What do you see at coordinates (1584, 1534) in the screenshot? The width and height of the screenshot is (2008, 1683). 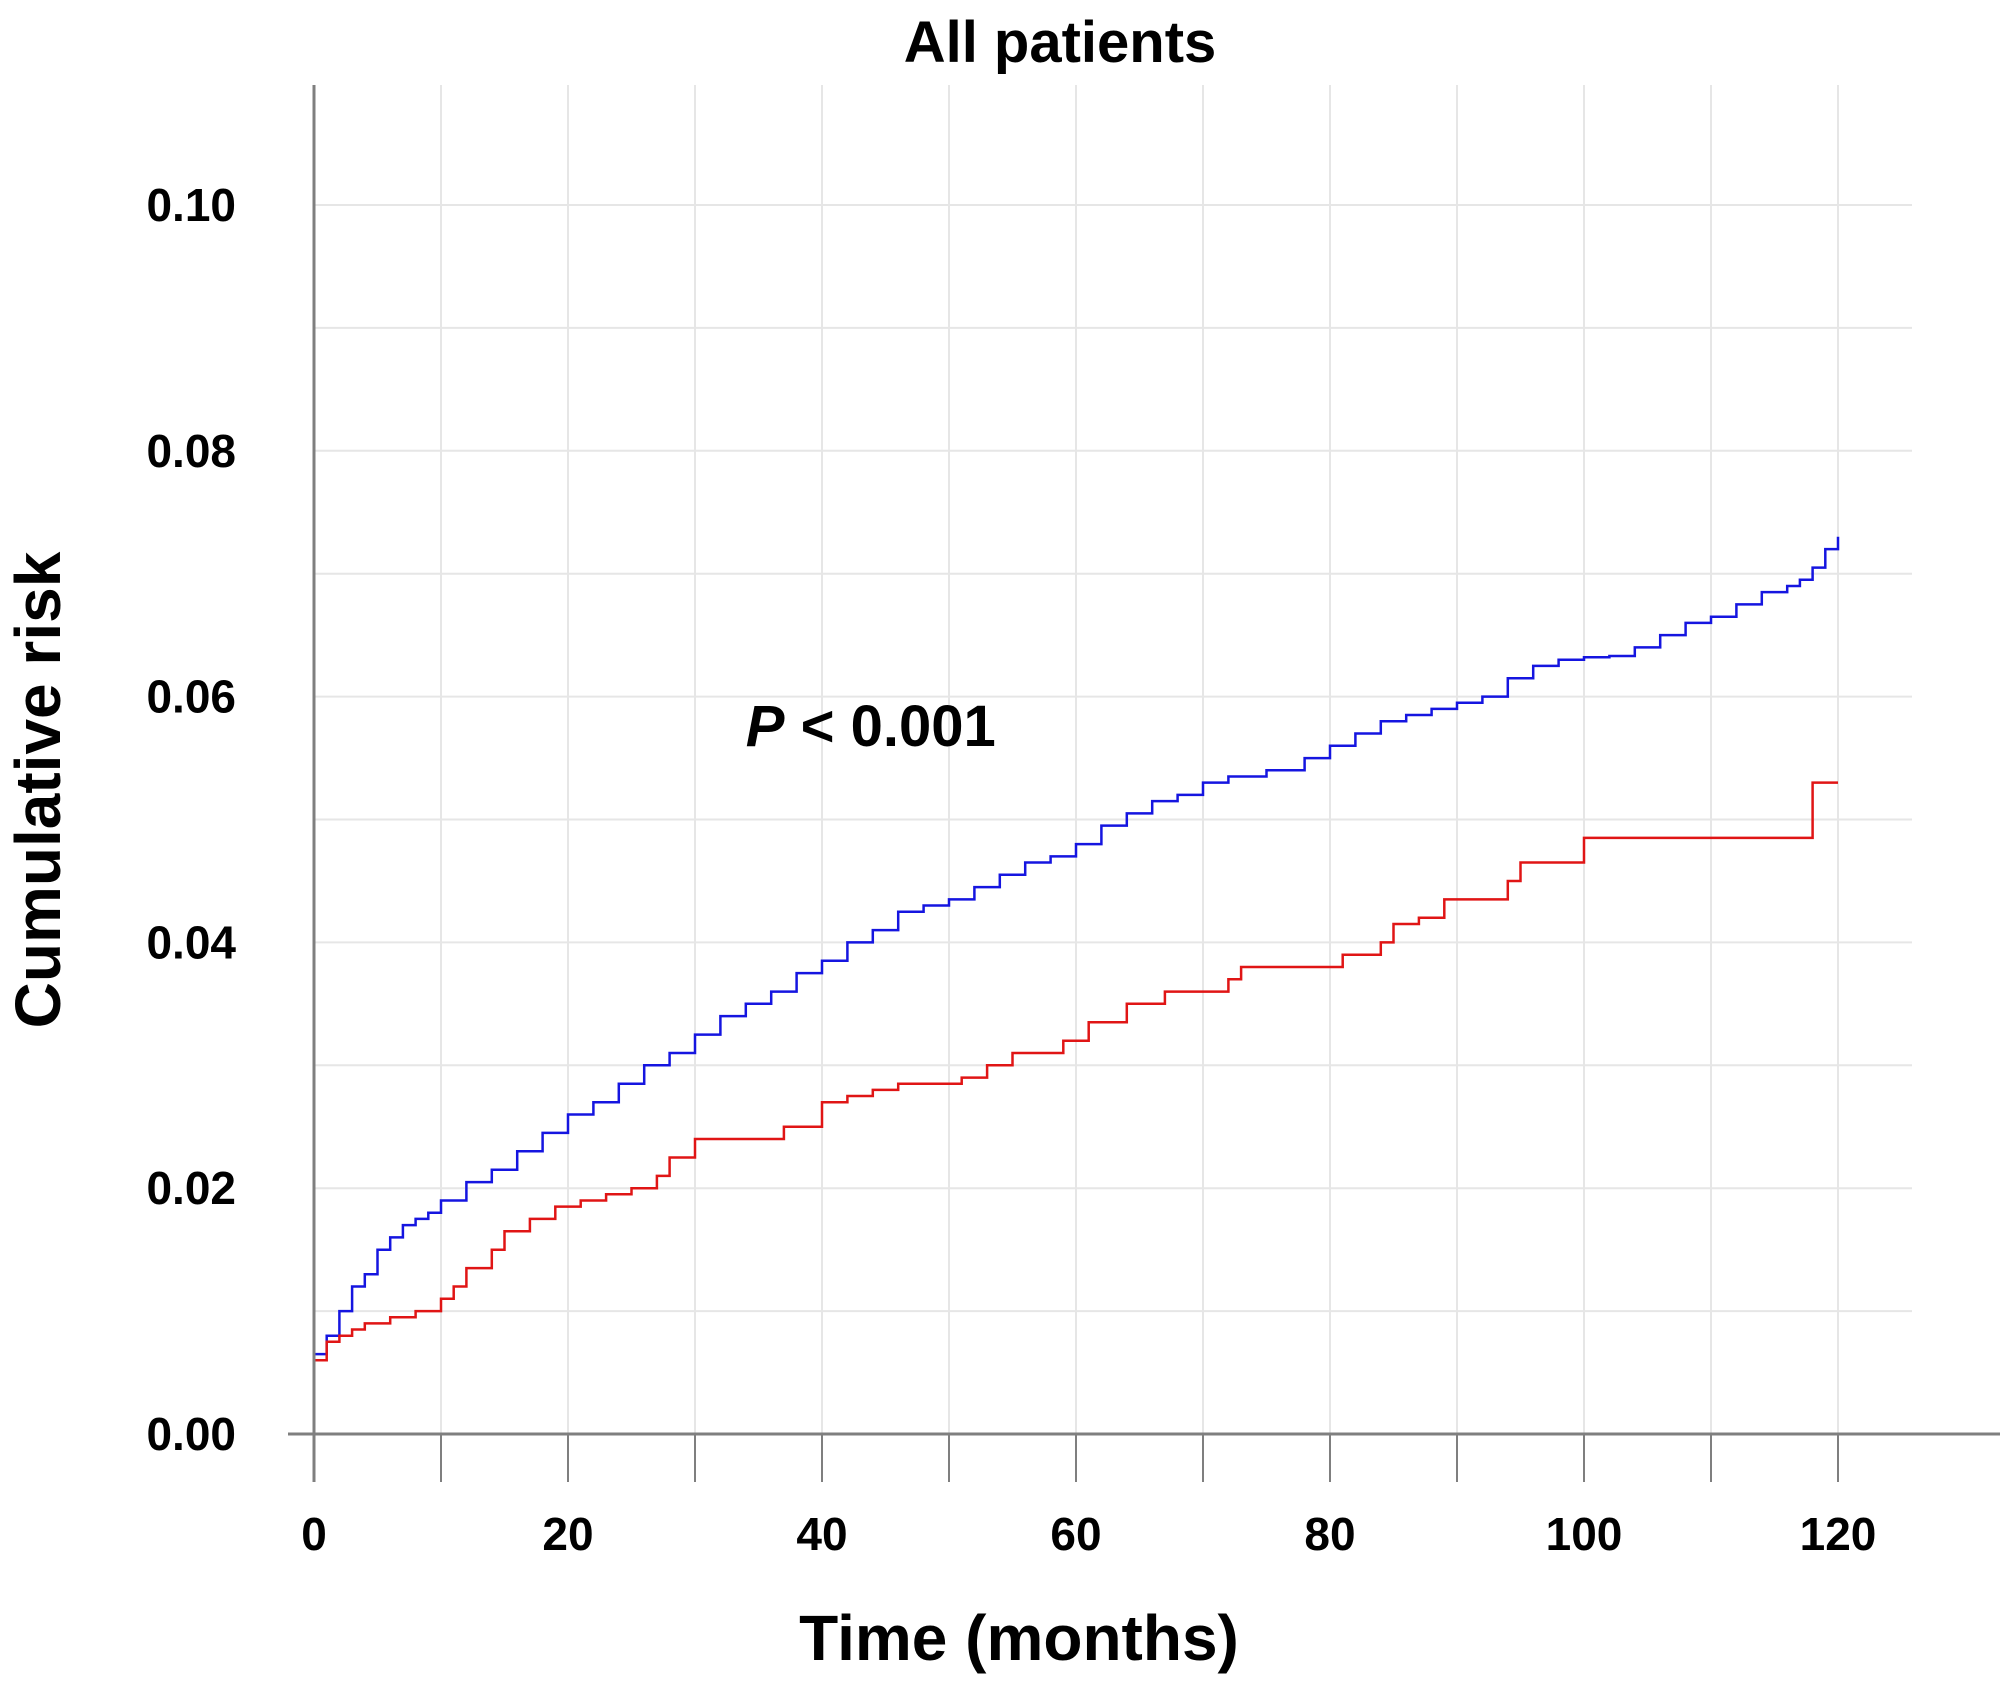 I see `x-tick-label: 100` at bounding box center [1584, 1534].